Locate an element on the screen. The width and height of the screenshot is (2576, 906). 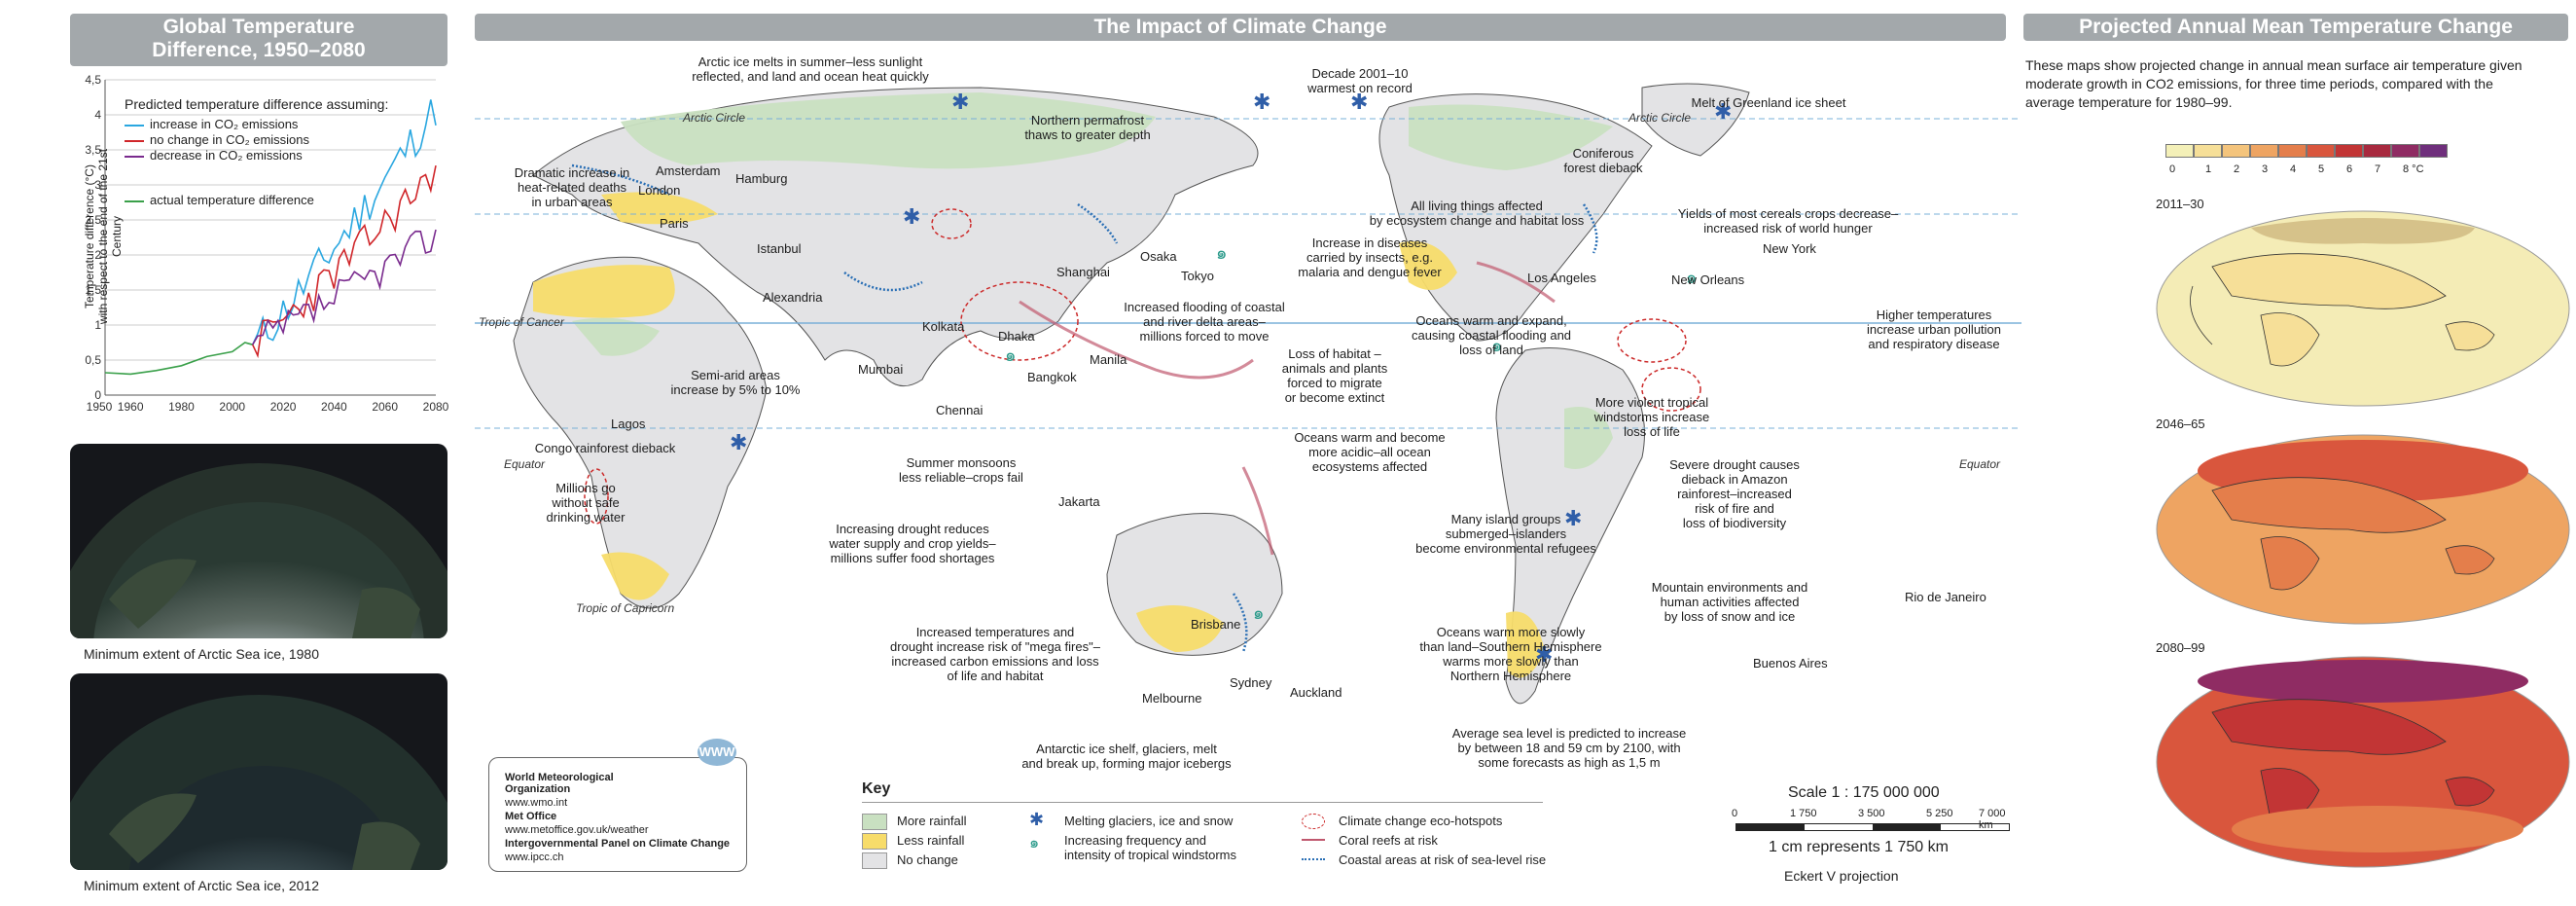
period-label-1: 2011–30 is located at coordinates (2180, 204).